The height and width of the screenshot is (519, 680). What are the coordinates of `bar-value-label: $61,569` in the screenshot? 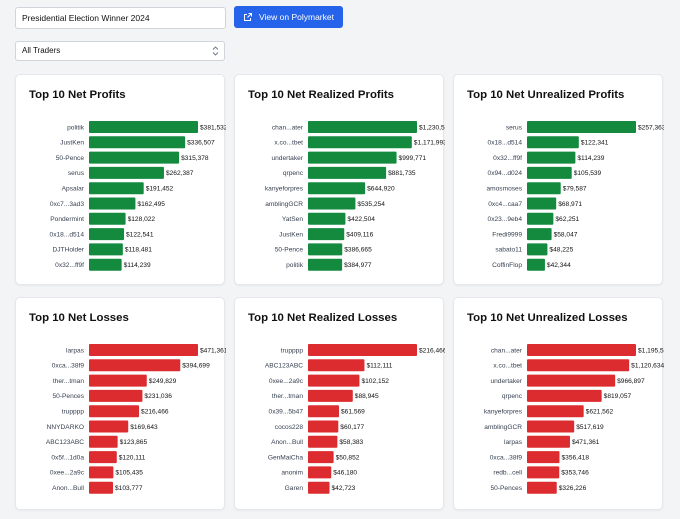 It's located at (353, 412).